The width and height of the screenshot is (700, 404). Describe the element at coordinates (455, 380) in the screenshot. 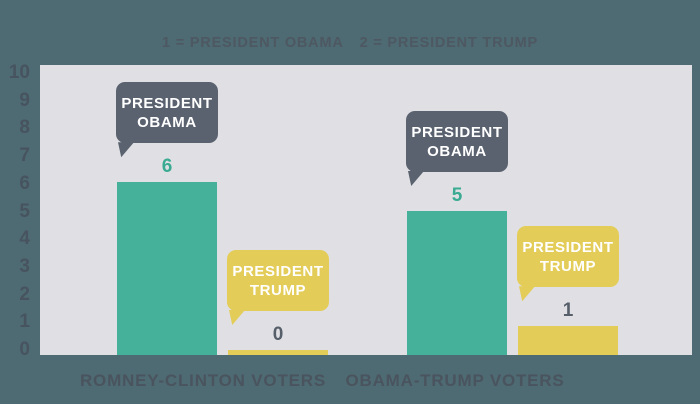

I see `category-label-1: OBAMA-TRUMP VOTERS` at that location.